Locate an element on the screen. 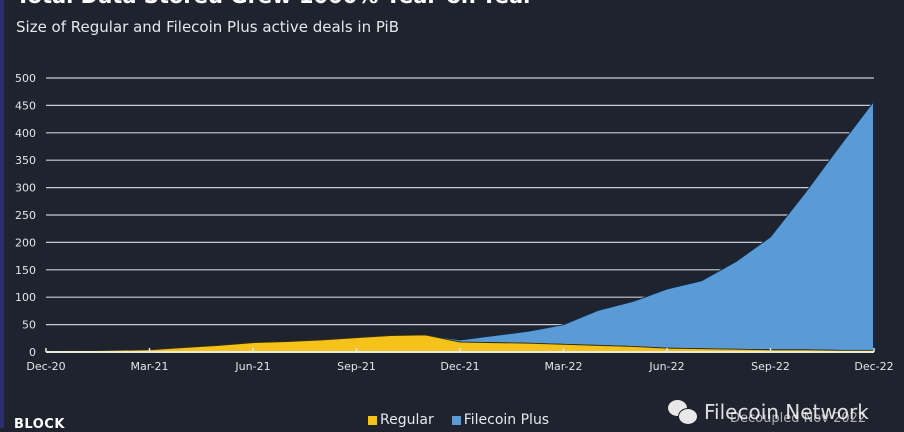  y-tick-label: 250 is located at coordinates (25, 215).